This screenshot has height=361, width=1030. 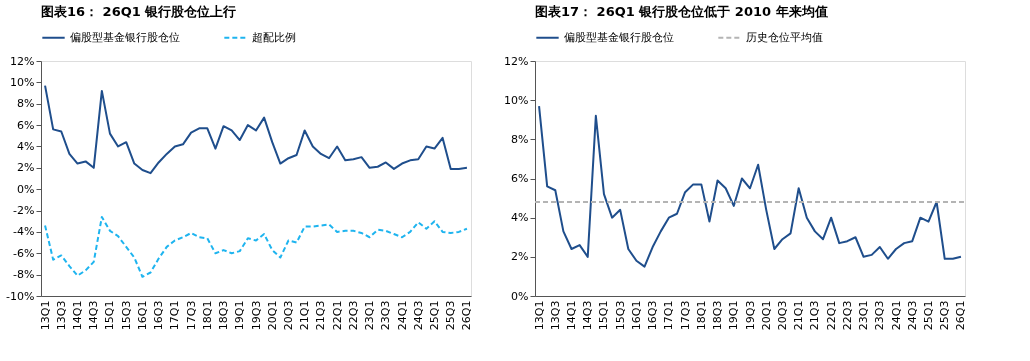 What do you see at coordinates (24, 253) in the screenshot?
I see `y-tick-label: -6%` at bounding box center [24, 253].